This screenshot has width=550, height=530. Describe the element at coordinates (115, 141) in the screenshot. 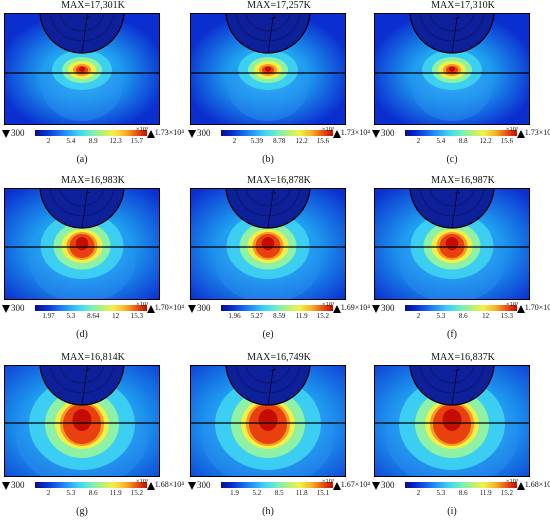

I see `color-bar-tick-label: 12.3` at that location.